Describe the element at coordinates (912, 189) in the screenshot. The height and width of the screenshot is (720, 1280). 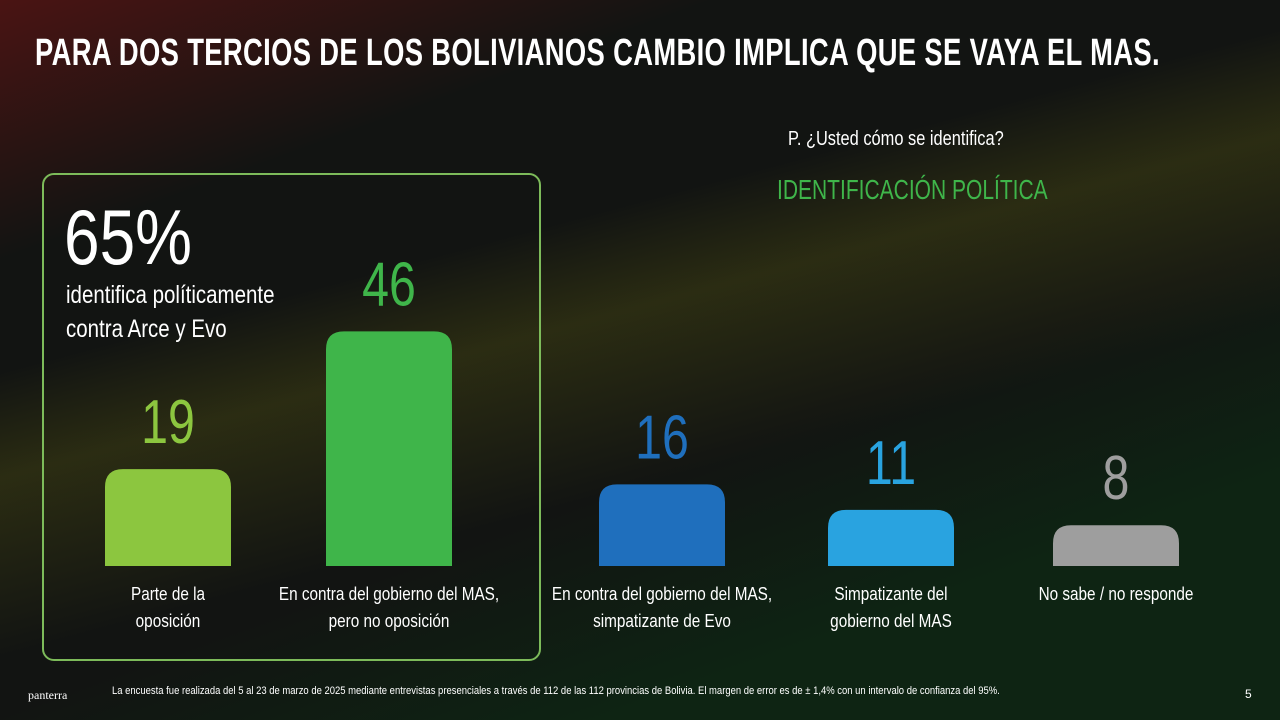
I see `chart-title: IDENTIFICACIÓN POLÍTICA` at that location.